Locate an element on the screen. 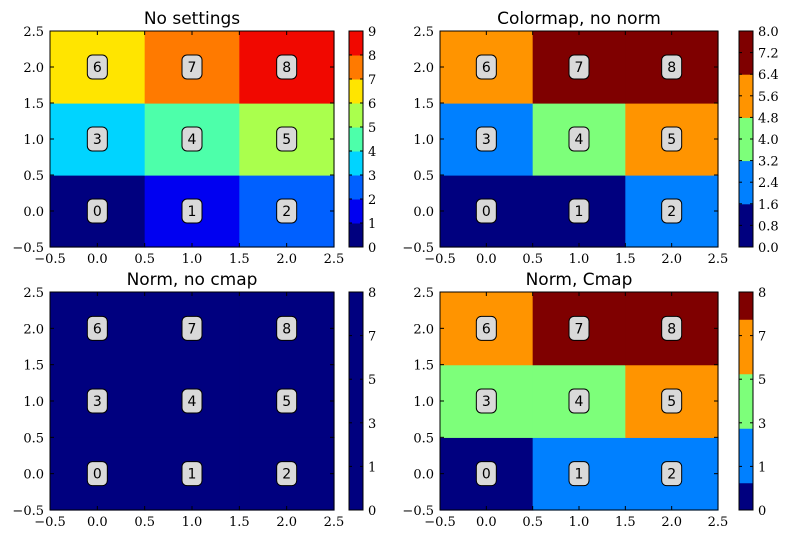 The width and height of the screenshot is (787, 542). colorbar-tick-label: 8.0 is located at coordinates (768, 32).